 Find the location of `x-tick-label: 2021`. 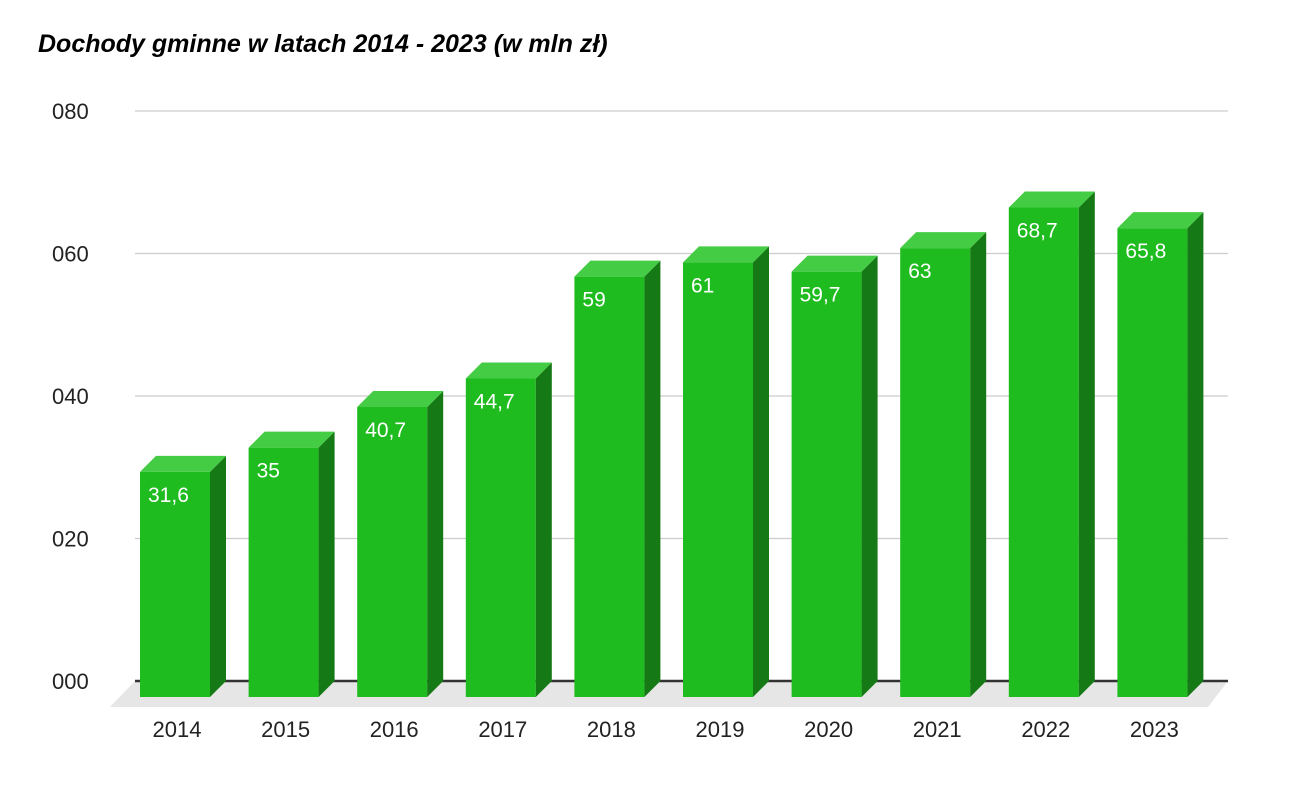

x-tick-label: 2021 is located at coordinates (937, 729).